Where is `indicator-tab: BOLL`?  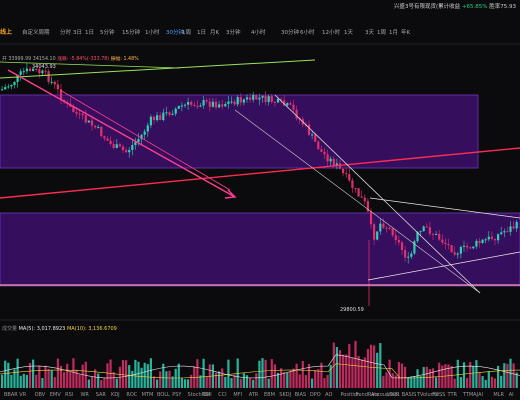 indicator-tab: BOLL is located at coordinates (163, 395).